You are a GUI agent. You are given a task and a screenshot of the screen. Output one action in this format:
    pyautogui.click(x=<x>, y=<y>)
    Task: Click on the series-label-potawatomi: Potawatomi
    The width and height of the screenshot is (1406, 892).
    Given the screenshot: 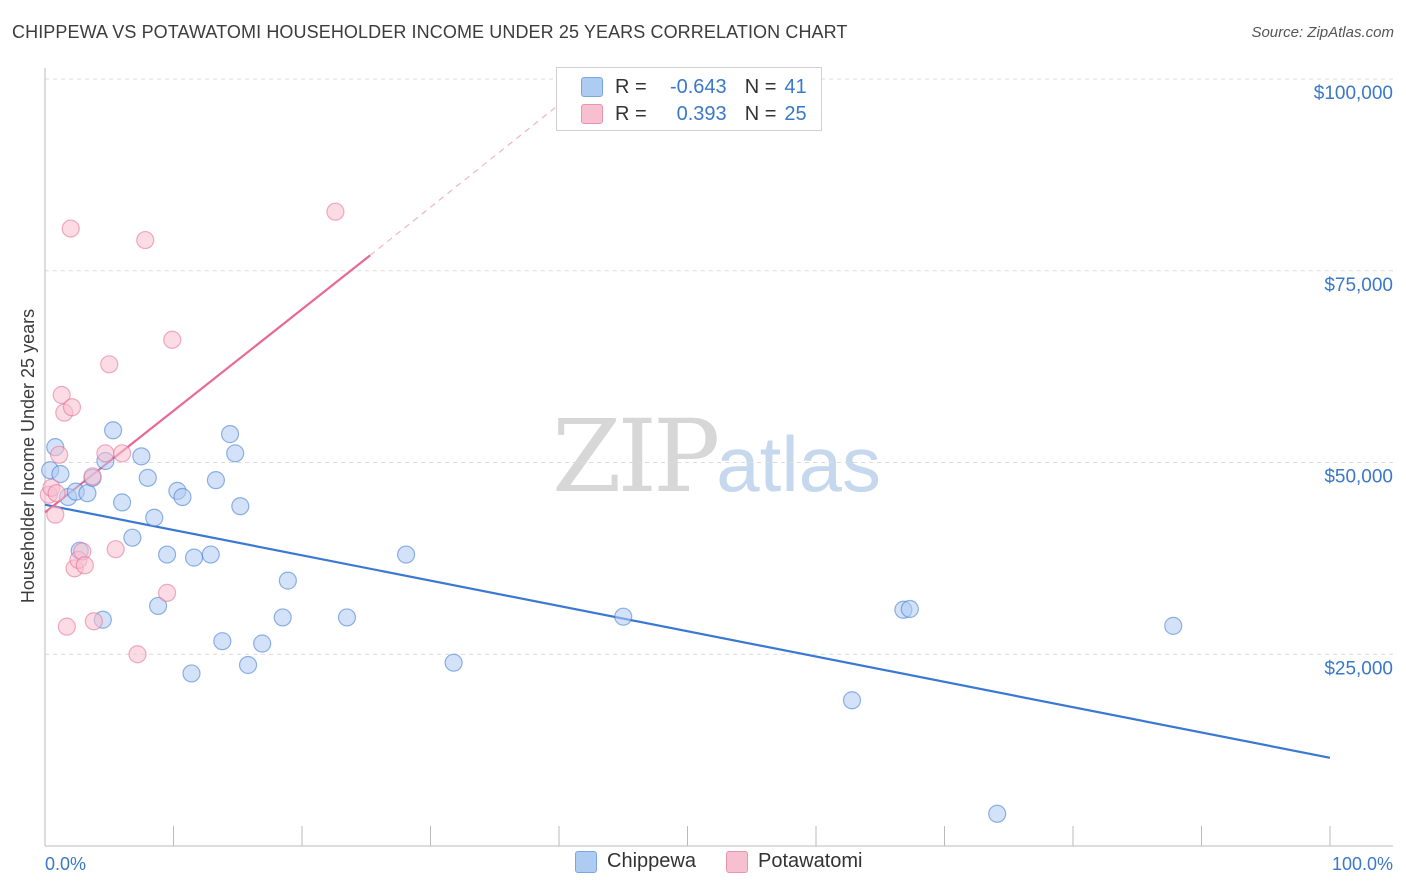 What is the action you would take?
    pyautogui.click(x=810, y=861)
    